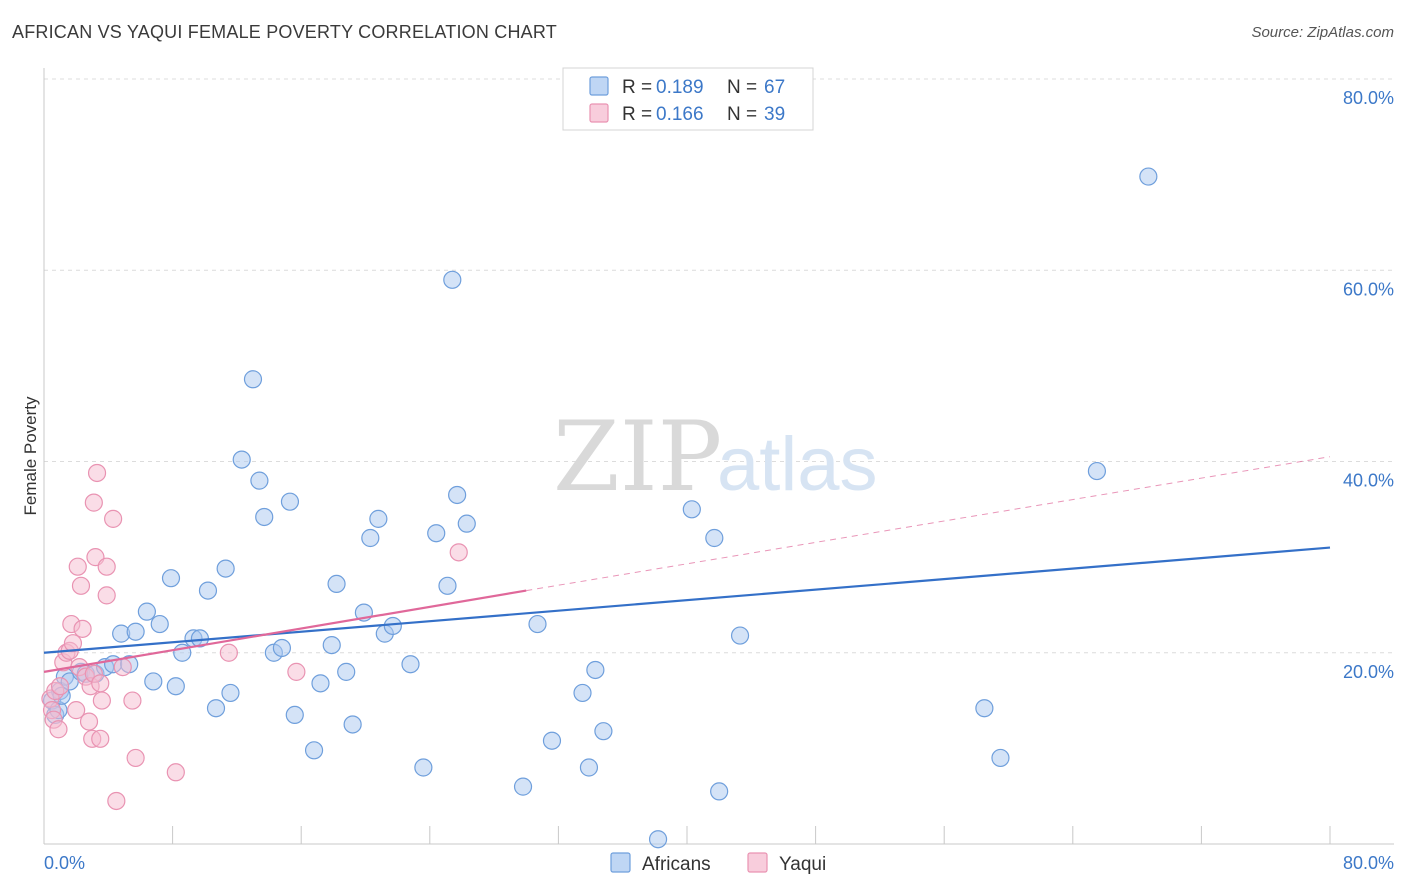  I want to click on watermark-atlas: atlas, so click(797, 464).